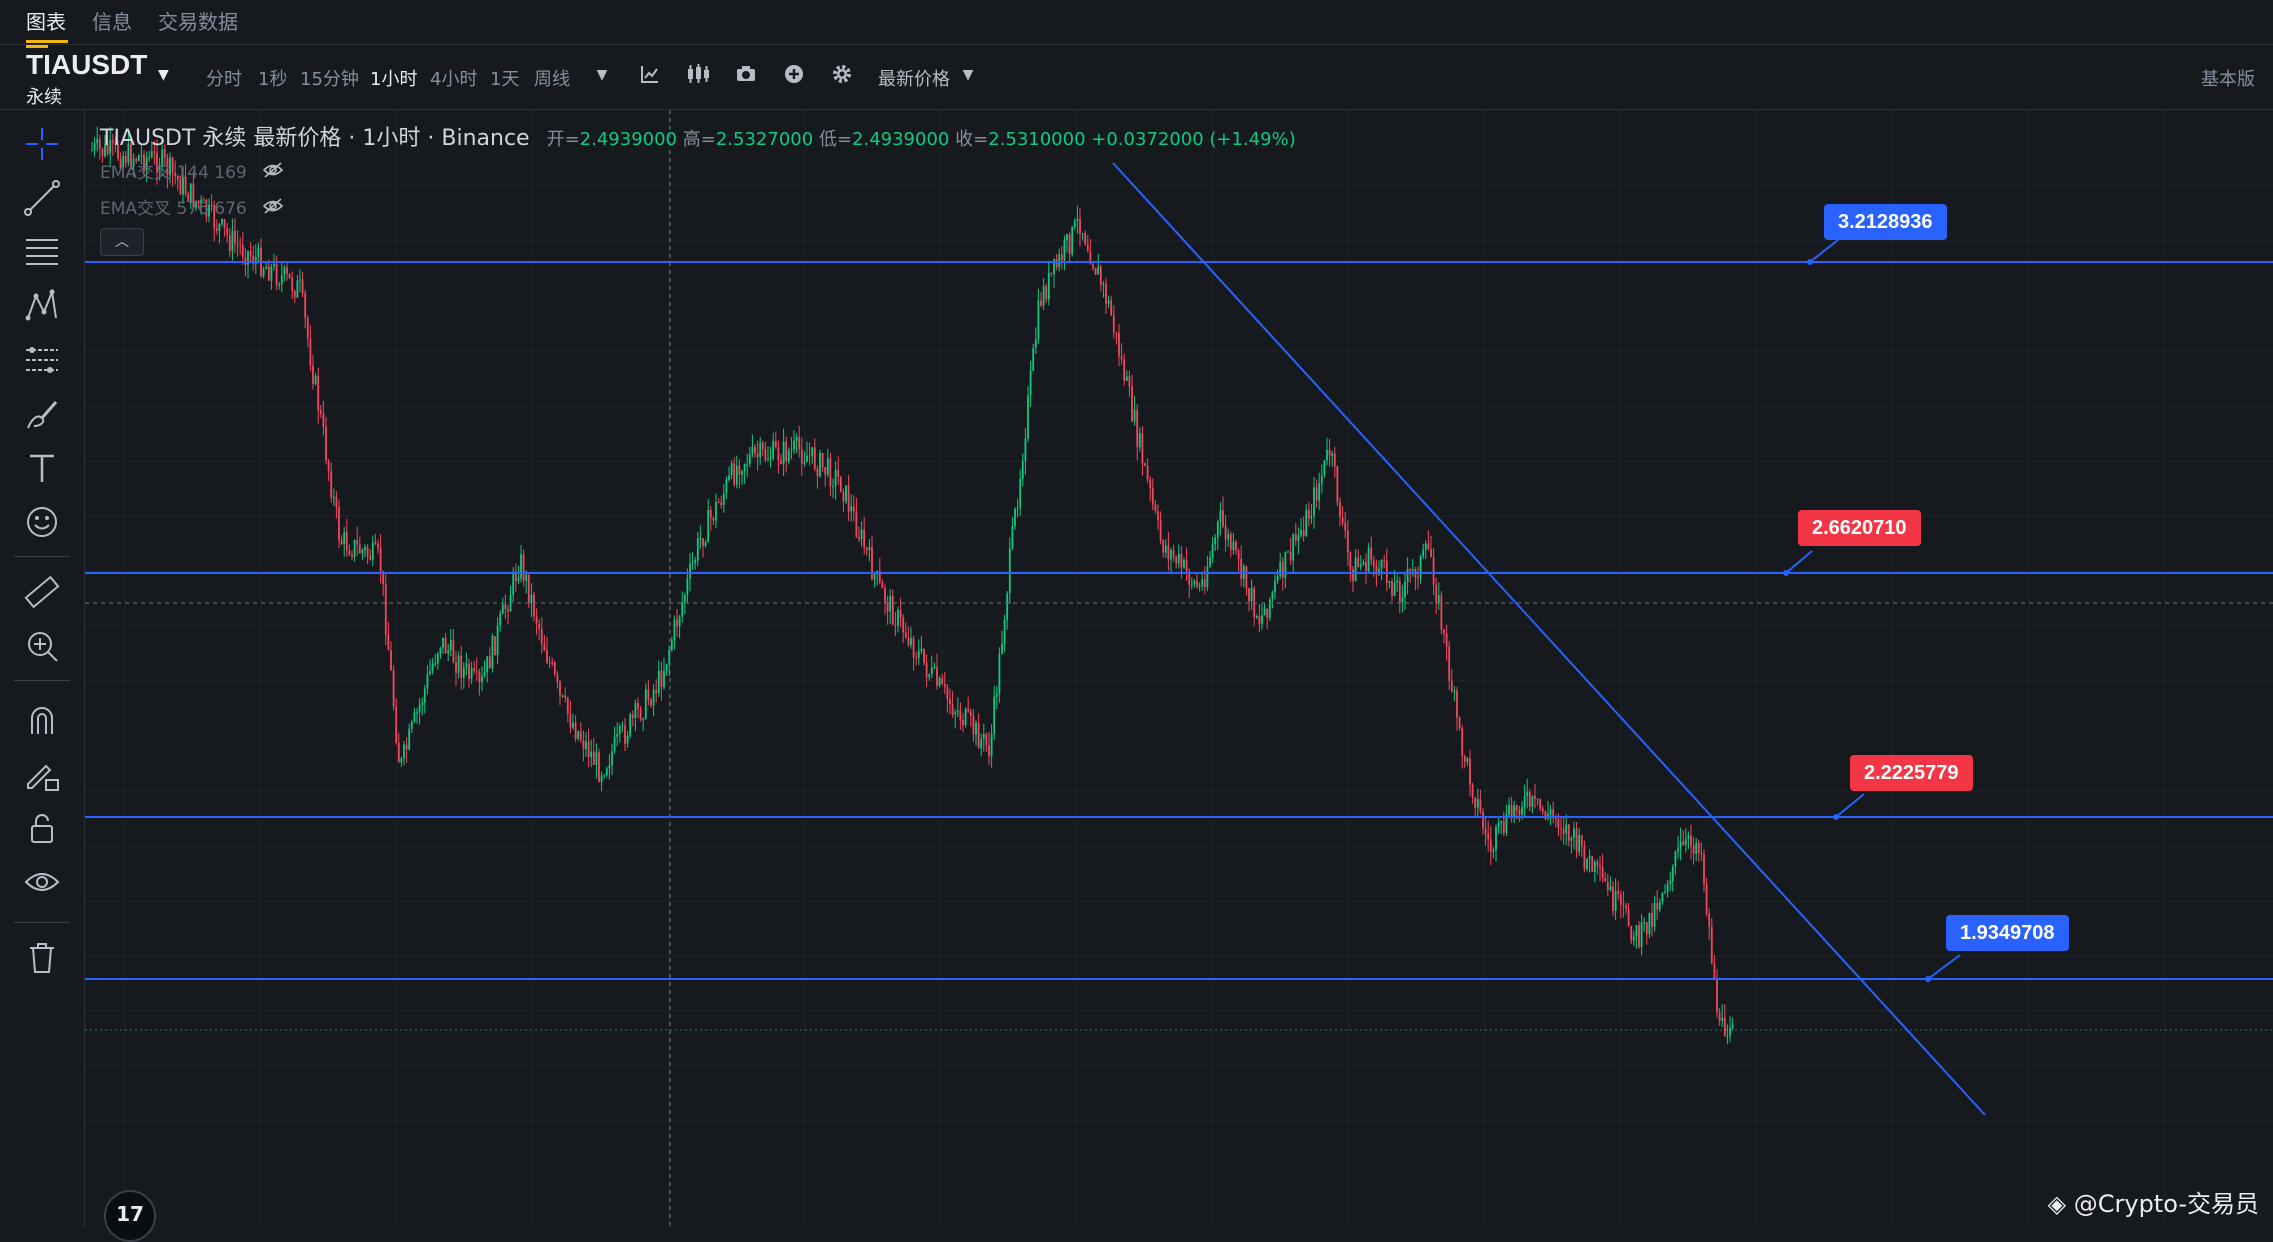 This screenshot has height=1242, width=2273. Describe the element at coordinates (42, 522) in the screenshot. I see `emoji-icon` at that location.